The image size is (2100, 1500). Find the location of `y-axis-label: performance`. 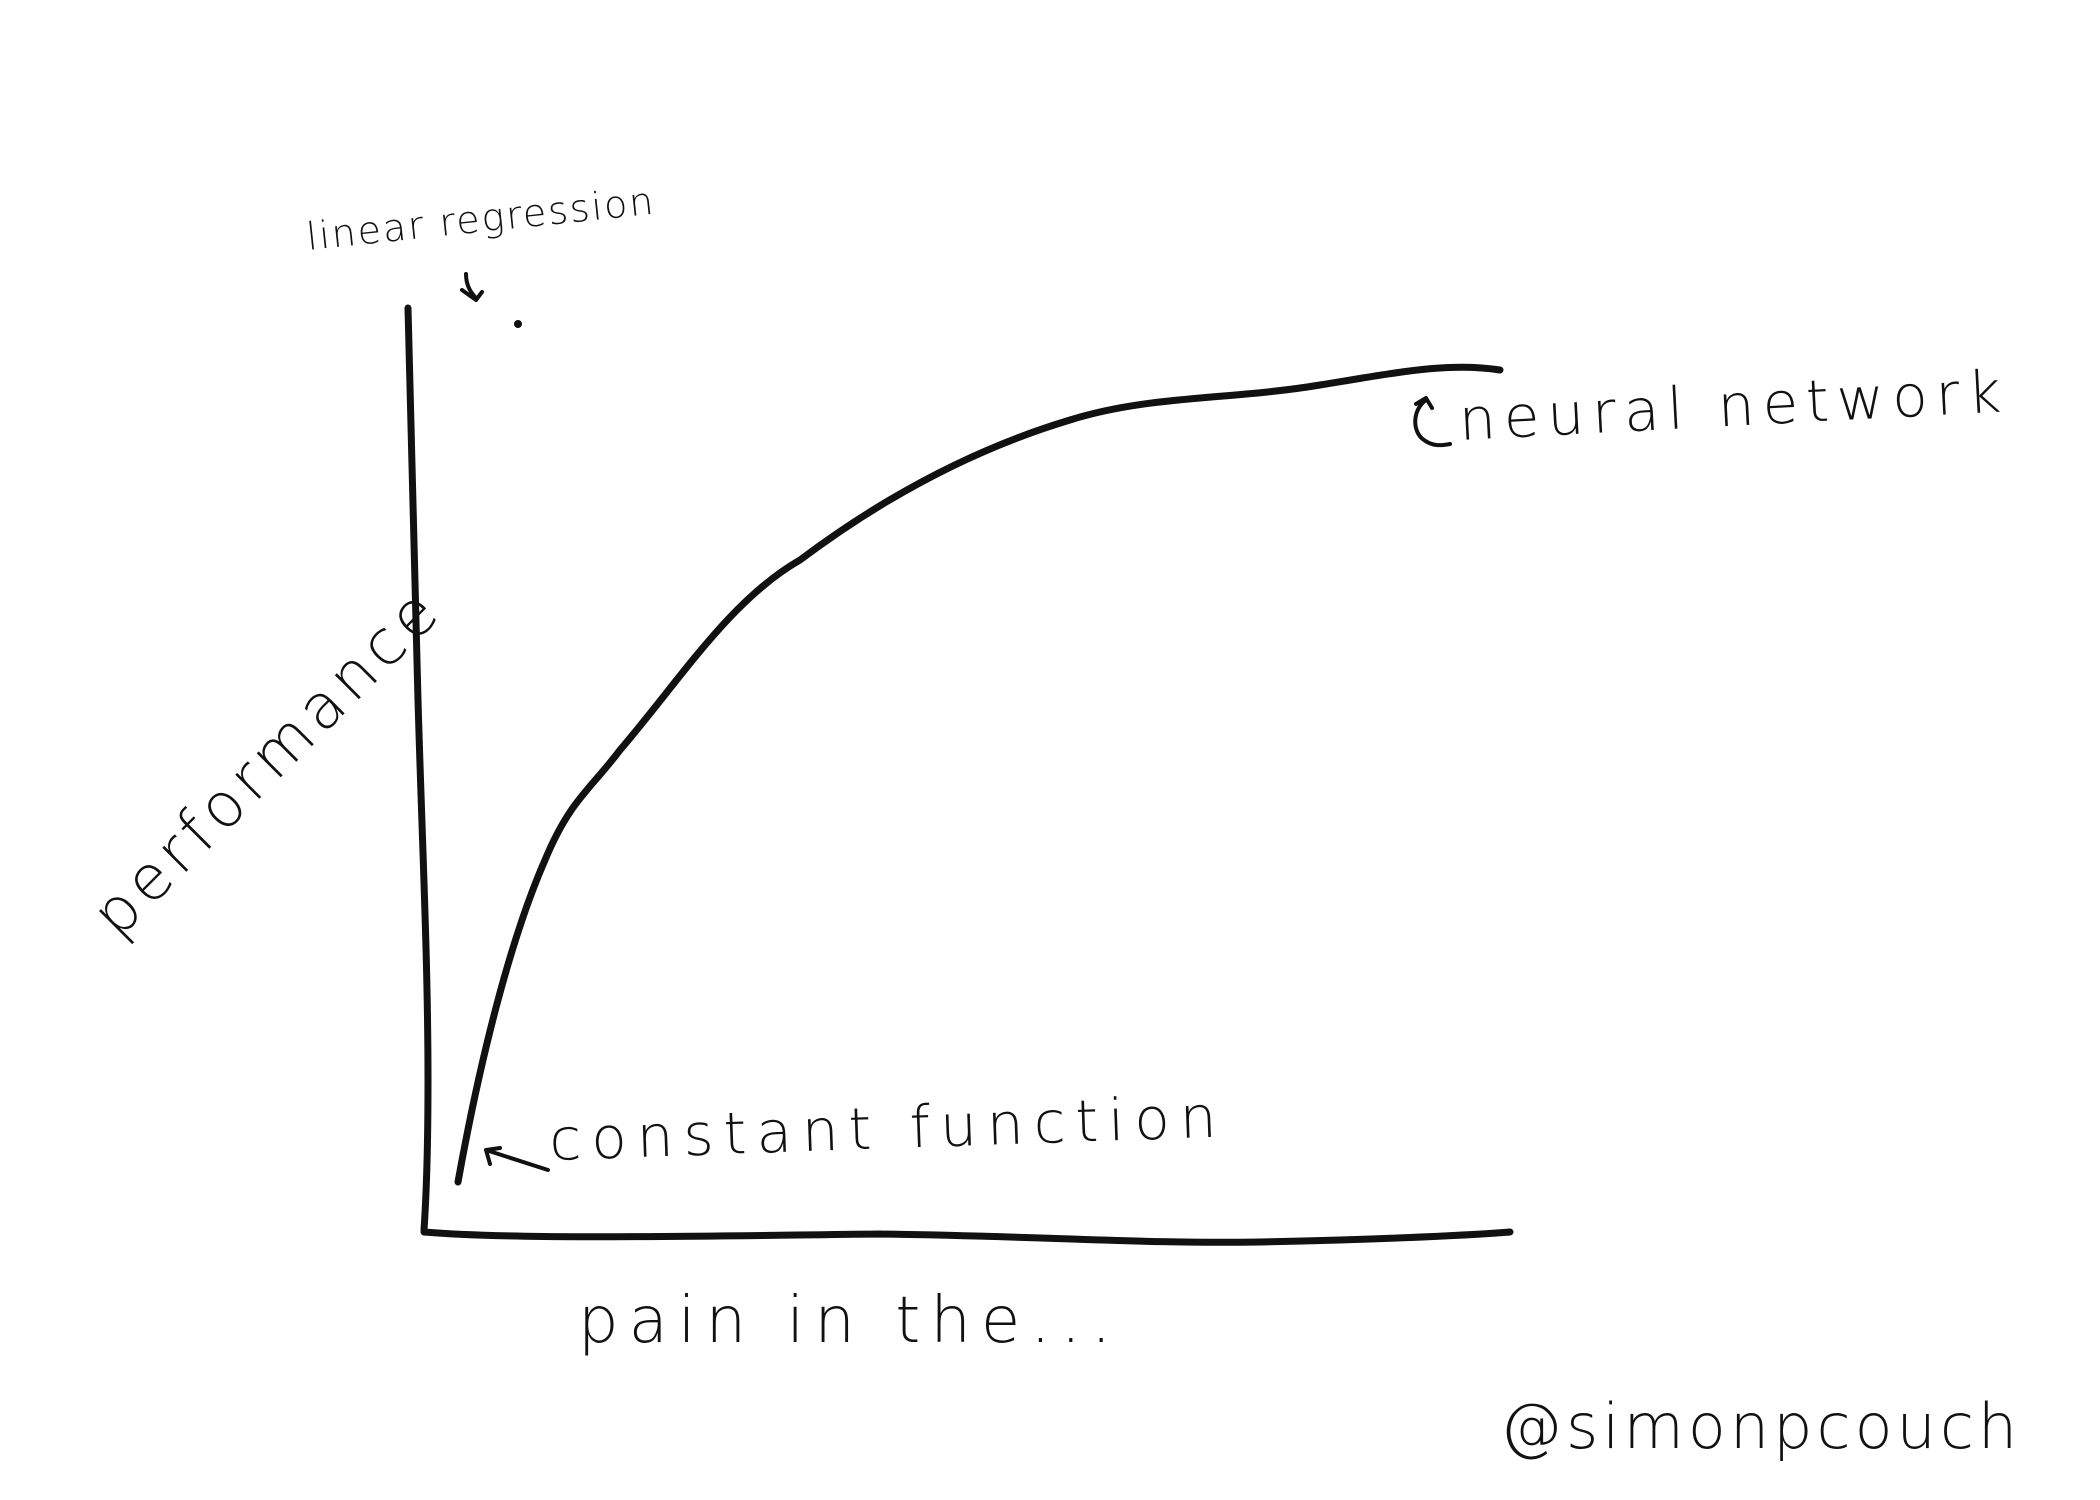

y-axis-label: performance is located at coordinates (266, 761).